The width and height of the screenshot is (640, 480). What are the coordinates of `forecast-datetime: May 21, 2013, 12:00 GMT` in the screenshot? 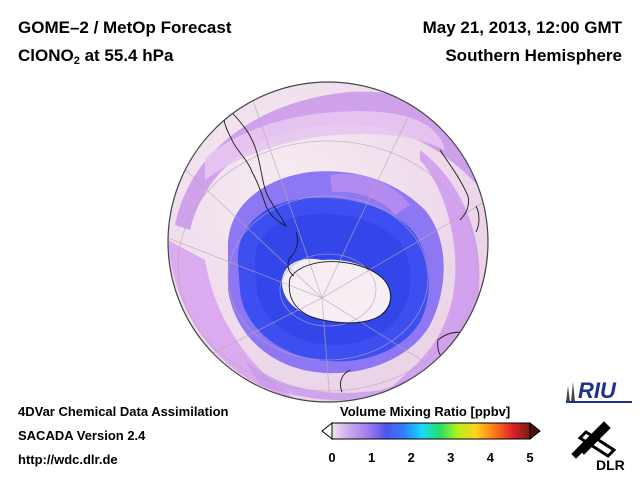 It's located at (522, 27).